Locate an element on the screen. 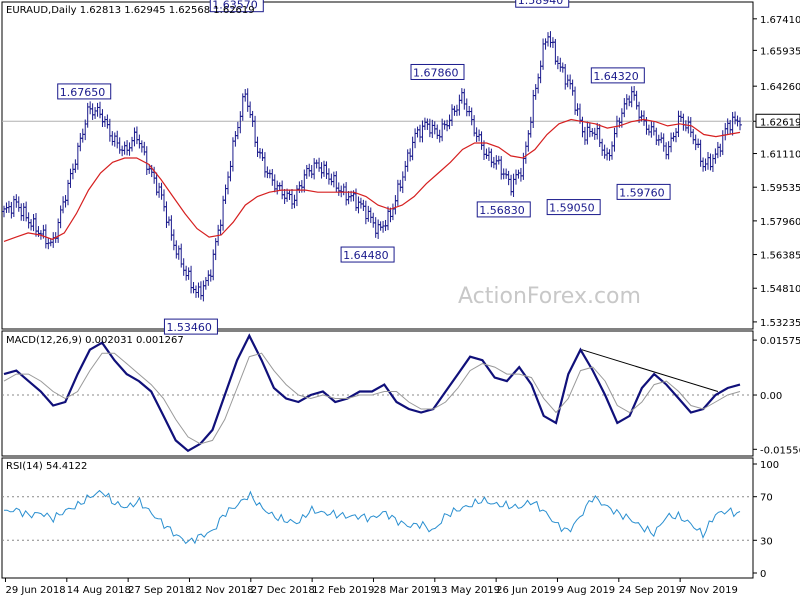 The width and height of the screenshot is (800, 600). price-annotation-label: 1.53460 is located at coordinates (189, 327).